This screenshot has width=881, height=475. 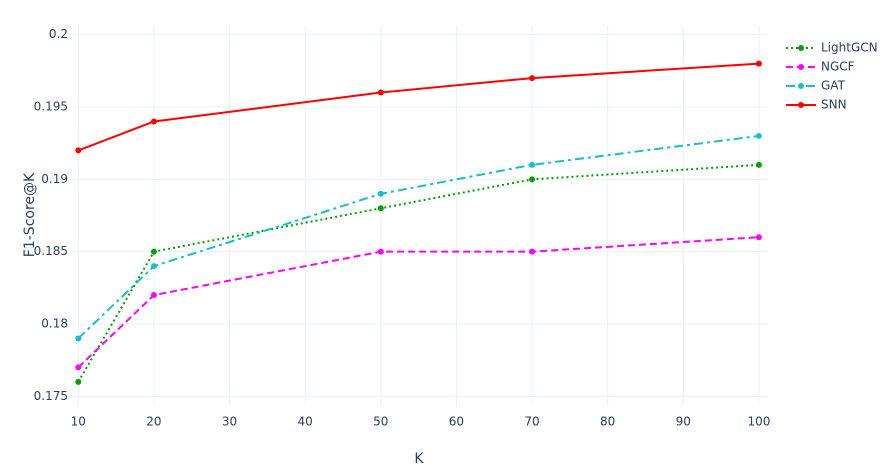 What do you see at coordinates (833, 86) in the screenshot?
I see `legend-label: GAT` at bounding box center [833, 86].